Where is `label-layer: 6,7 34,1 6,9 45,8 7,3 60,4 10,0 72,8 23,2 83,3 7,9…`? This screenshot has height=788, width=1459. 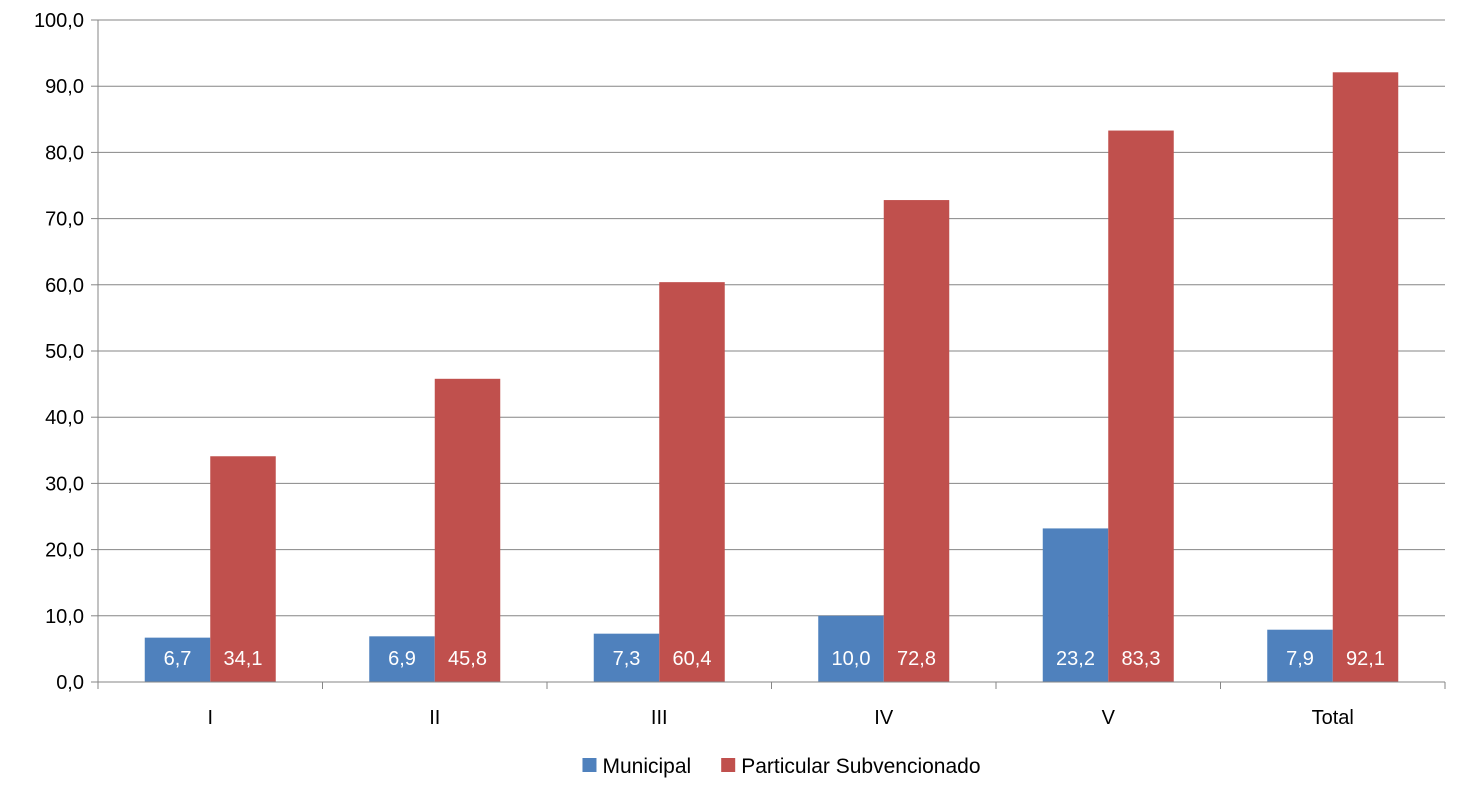
label-layer: 6,7 34,1 6,9 45,8 7,3 60,4 10,0 72,8 23,2 83,3 7,9… is located at coordinates (774, 659).